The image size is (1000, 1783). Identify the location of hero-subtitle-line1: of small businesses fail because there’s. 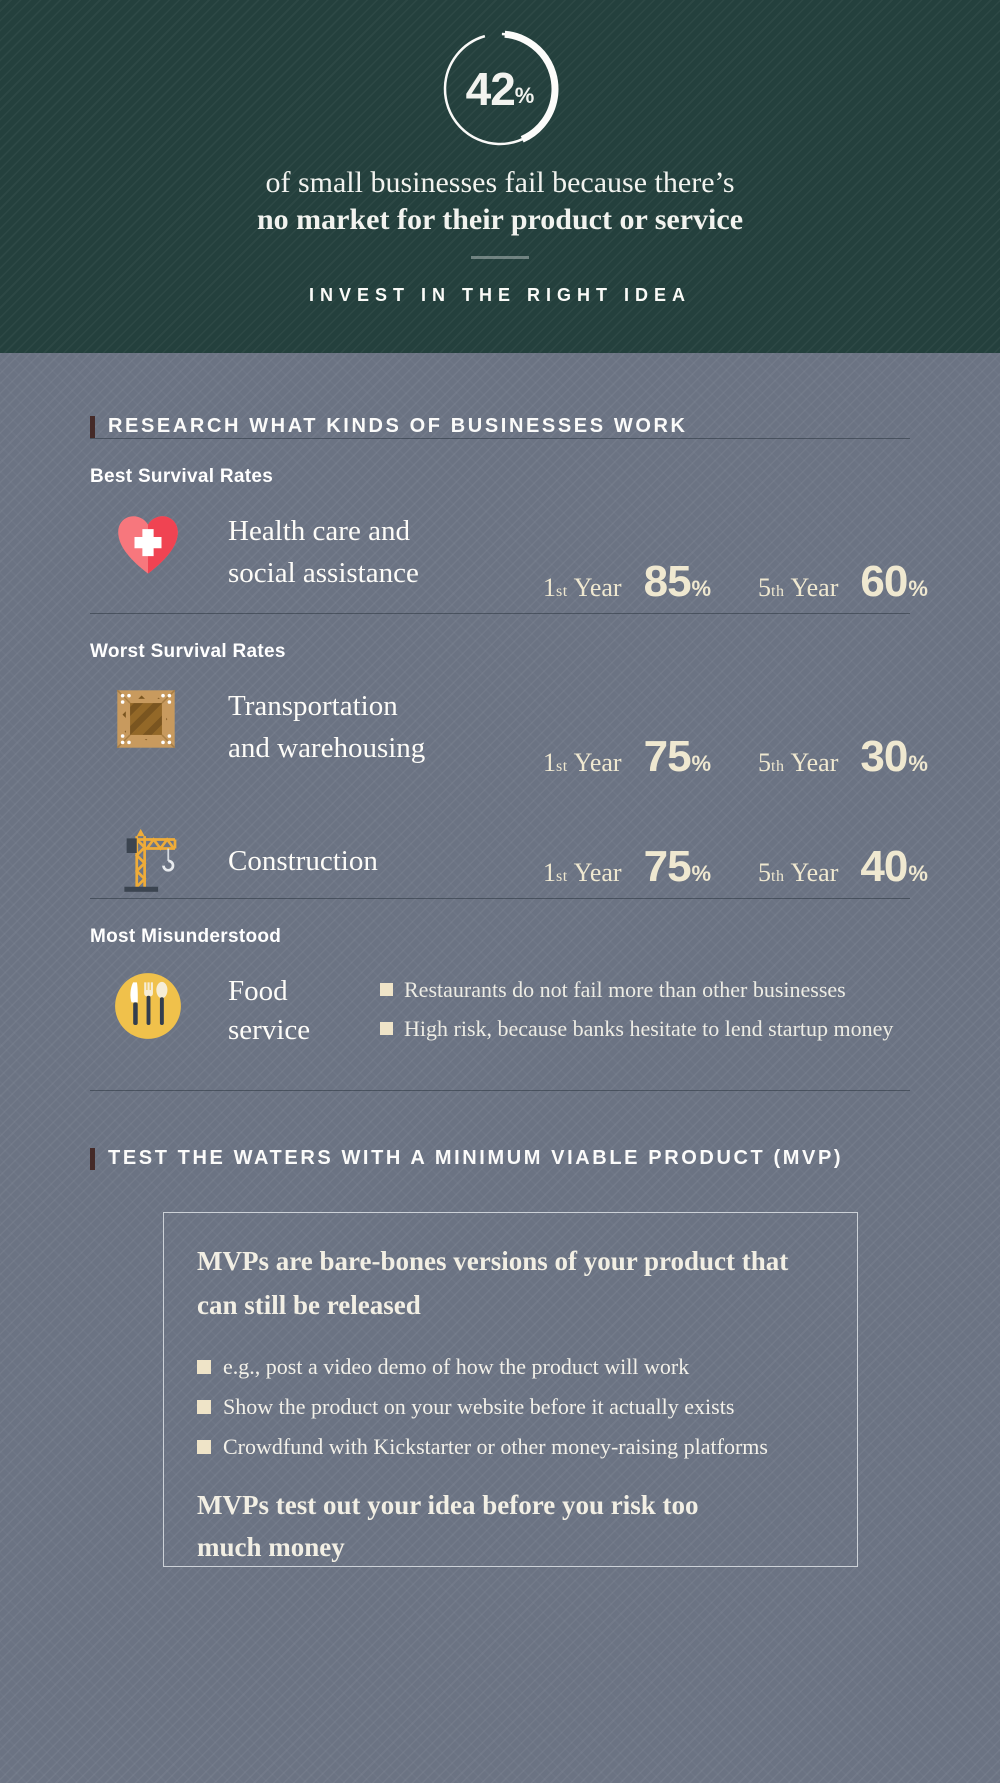
(500, 182).